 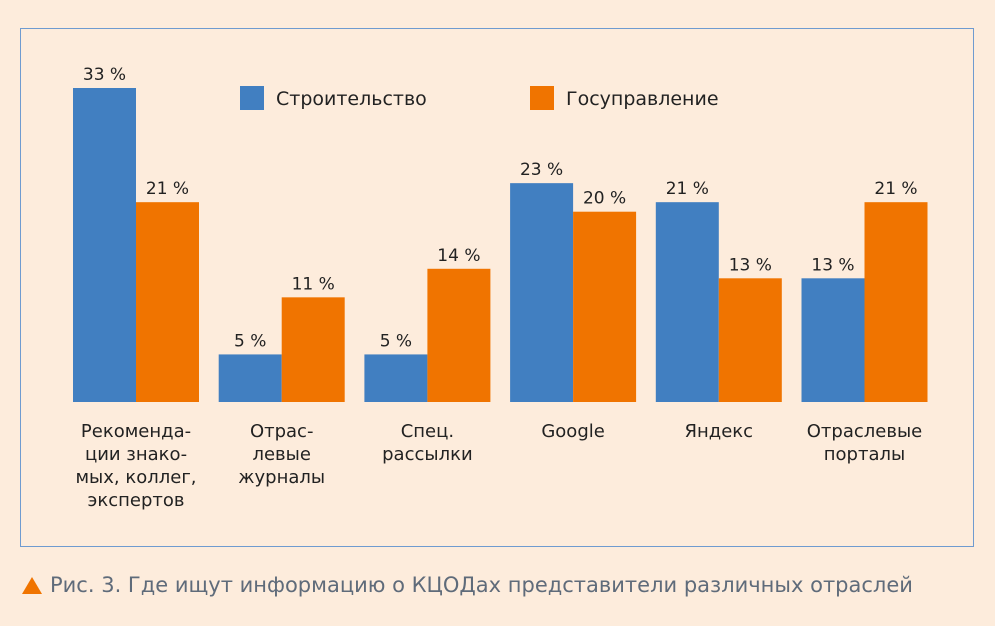 What do you see at coordinates (864, 454) in the screenshot?
I see `category-label: порталы` at bounding box center [864, 454].